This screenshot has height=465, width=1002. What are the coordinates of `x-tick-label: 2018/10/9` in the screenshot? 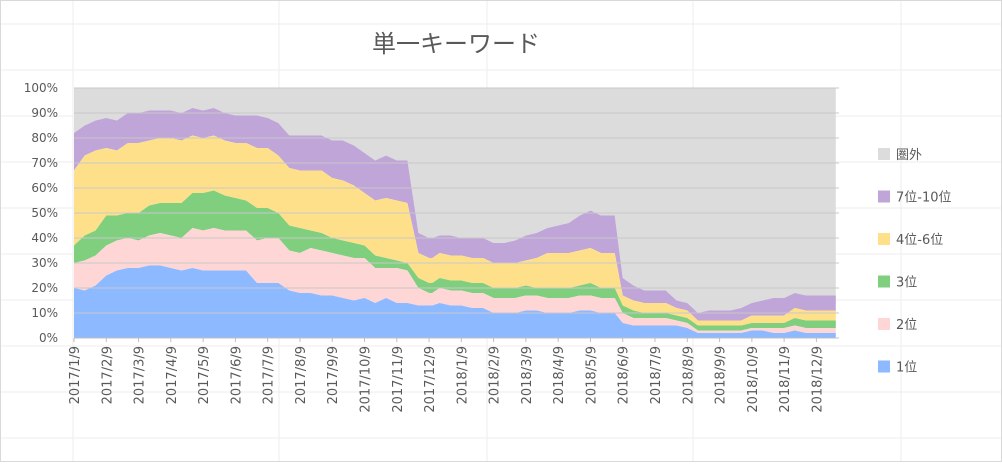 It's located at (753, 379).